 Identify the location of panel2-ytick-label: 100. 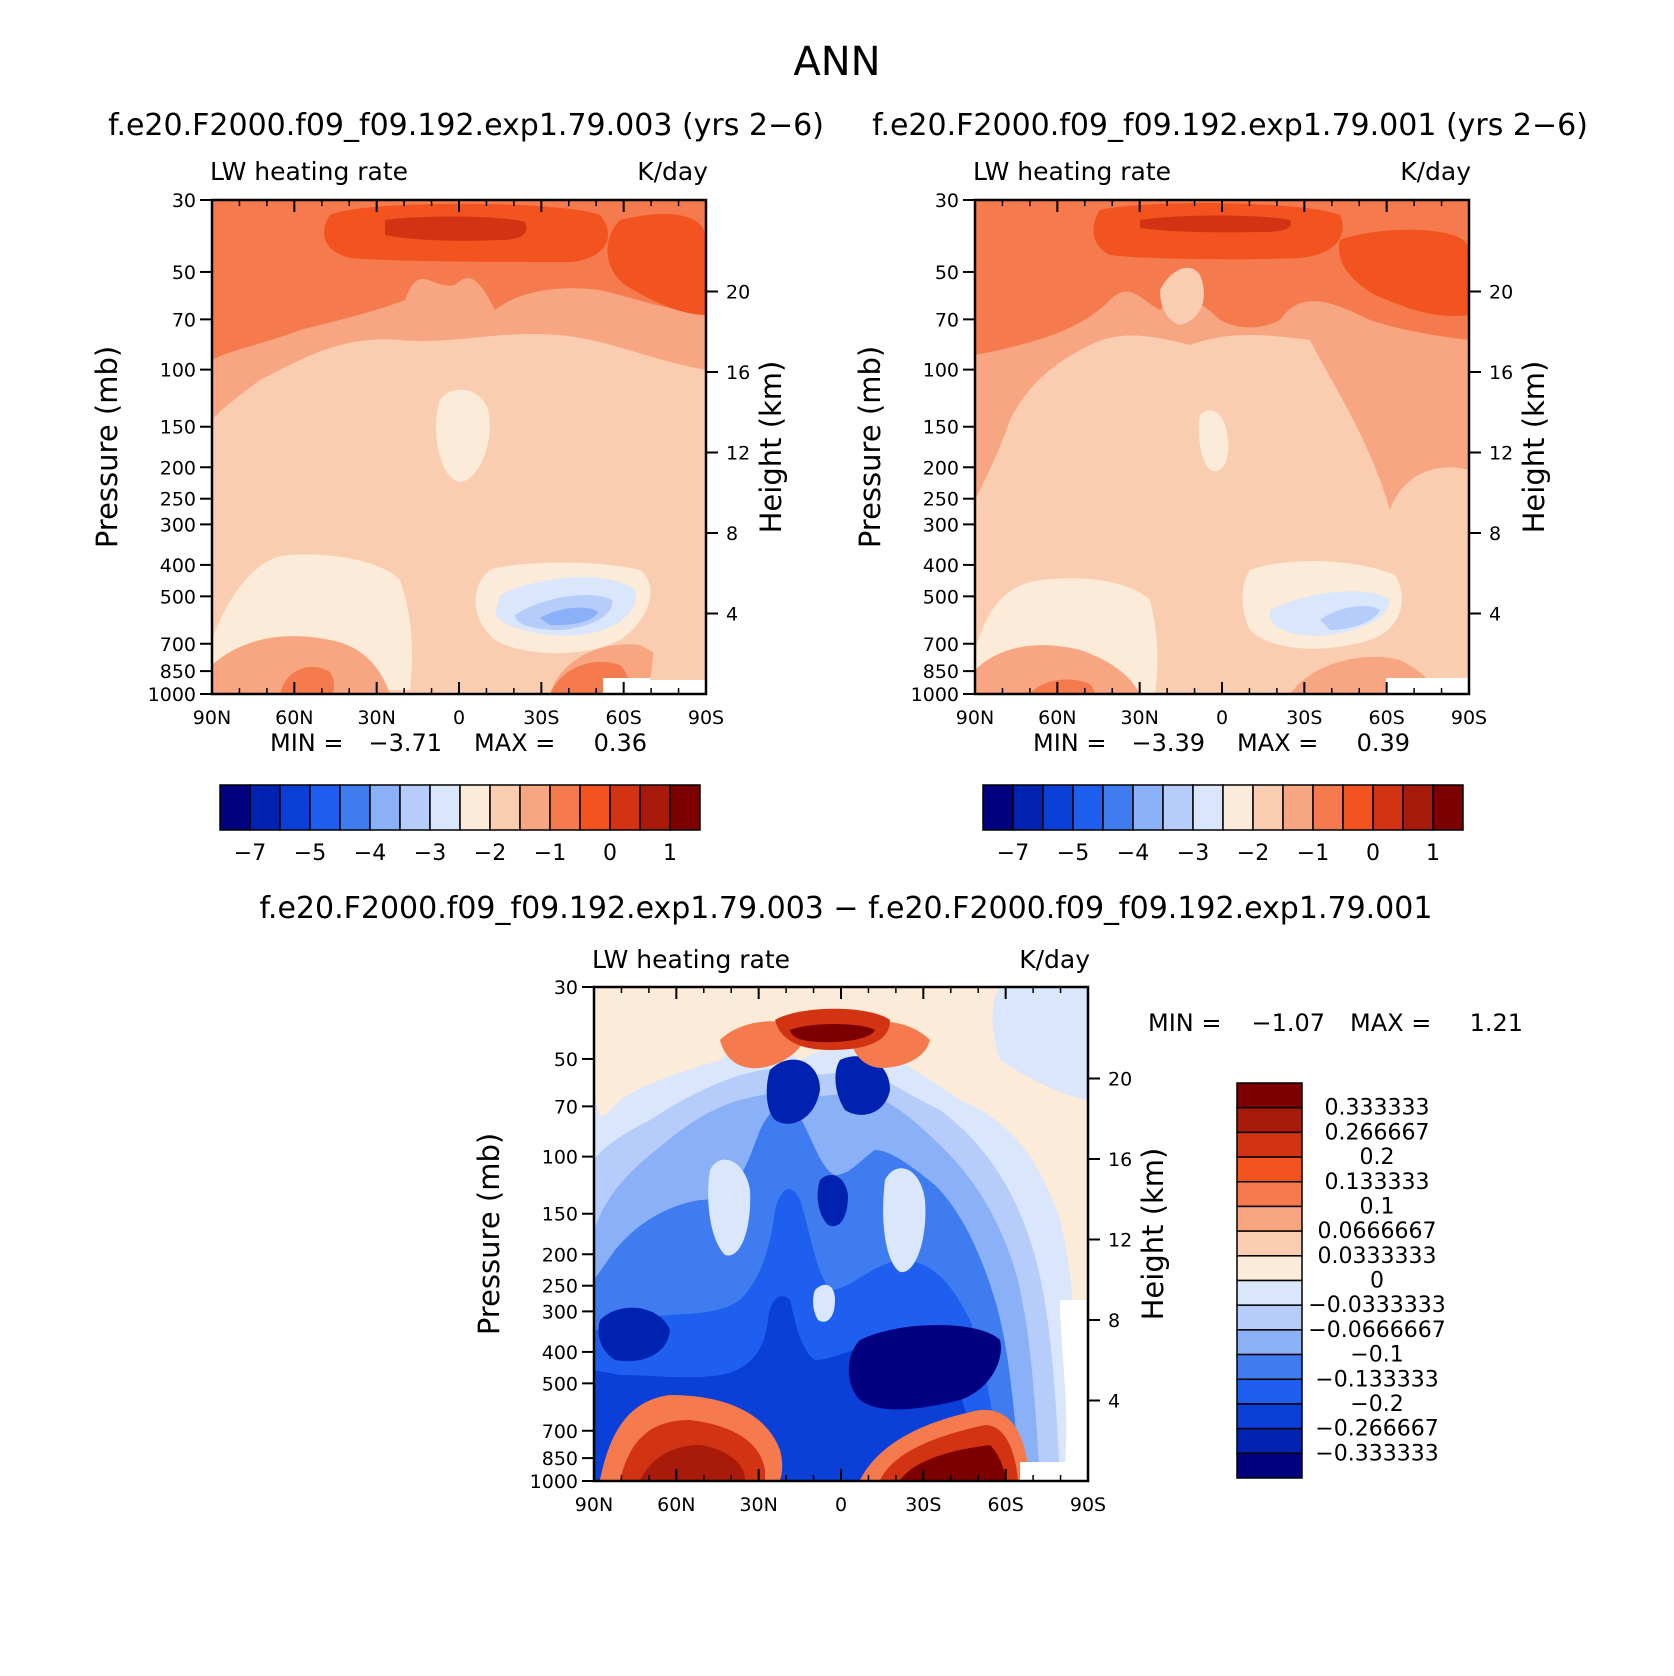
(941, 371).